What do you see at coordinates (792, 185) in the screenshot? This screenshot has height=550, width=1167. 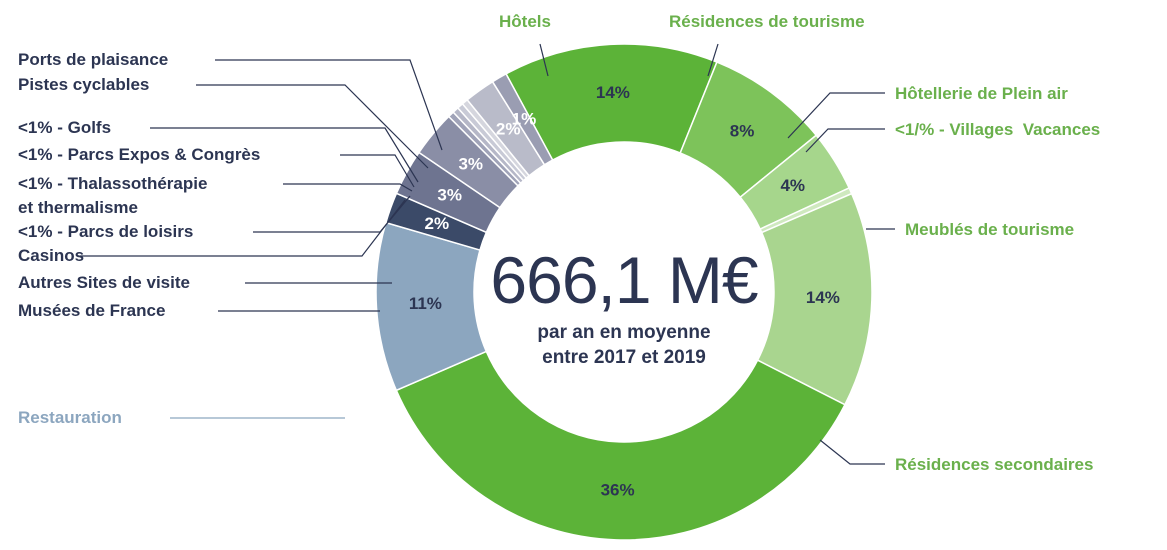 I see `value-label: 4%` at bounding box center [792, 185].